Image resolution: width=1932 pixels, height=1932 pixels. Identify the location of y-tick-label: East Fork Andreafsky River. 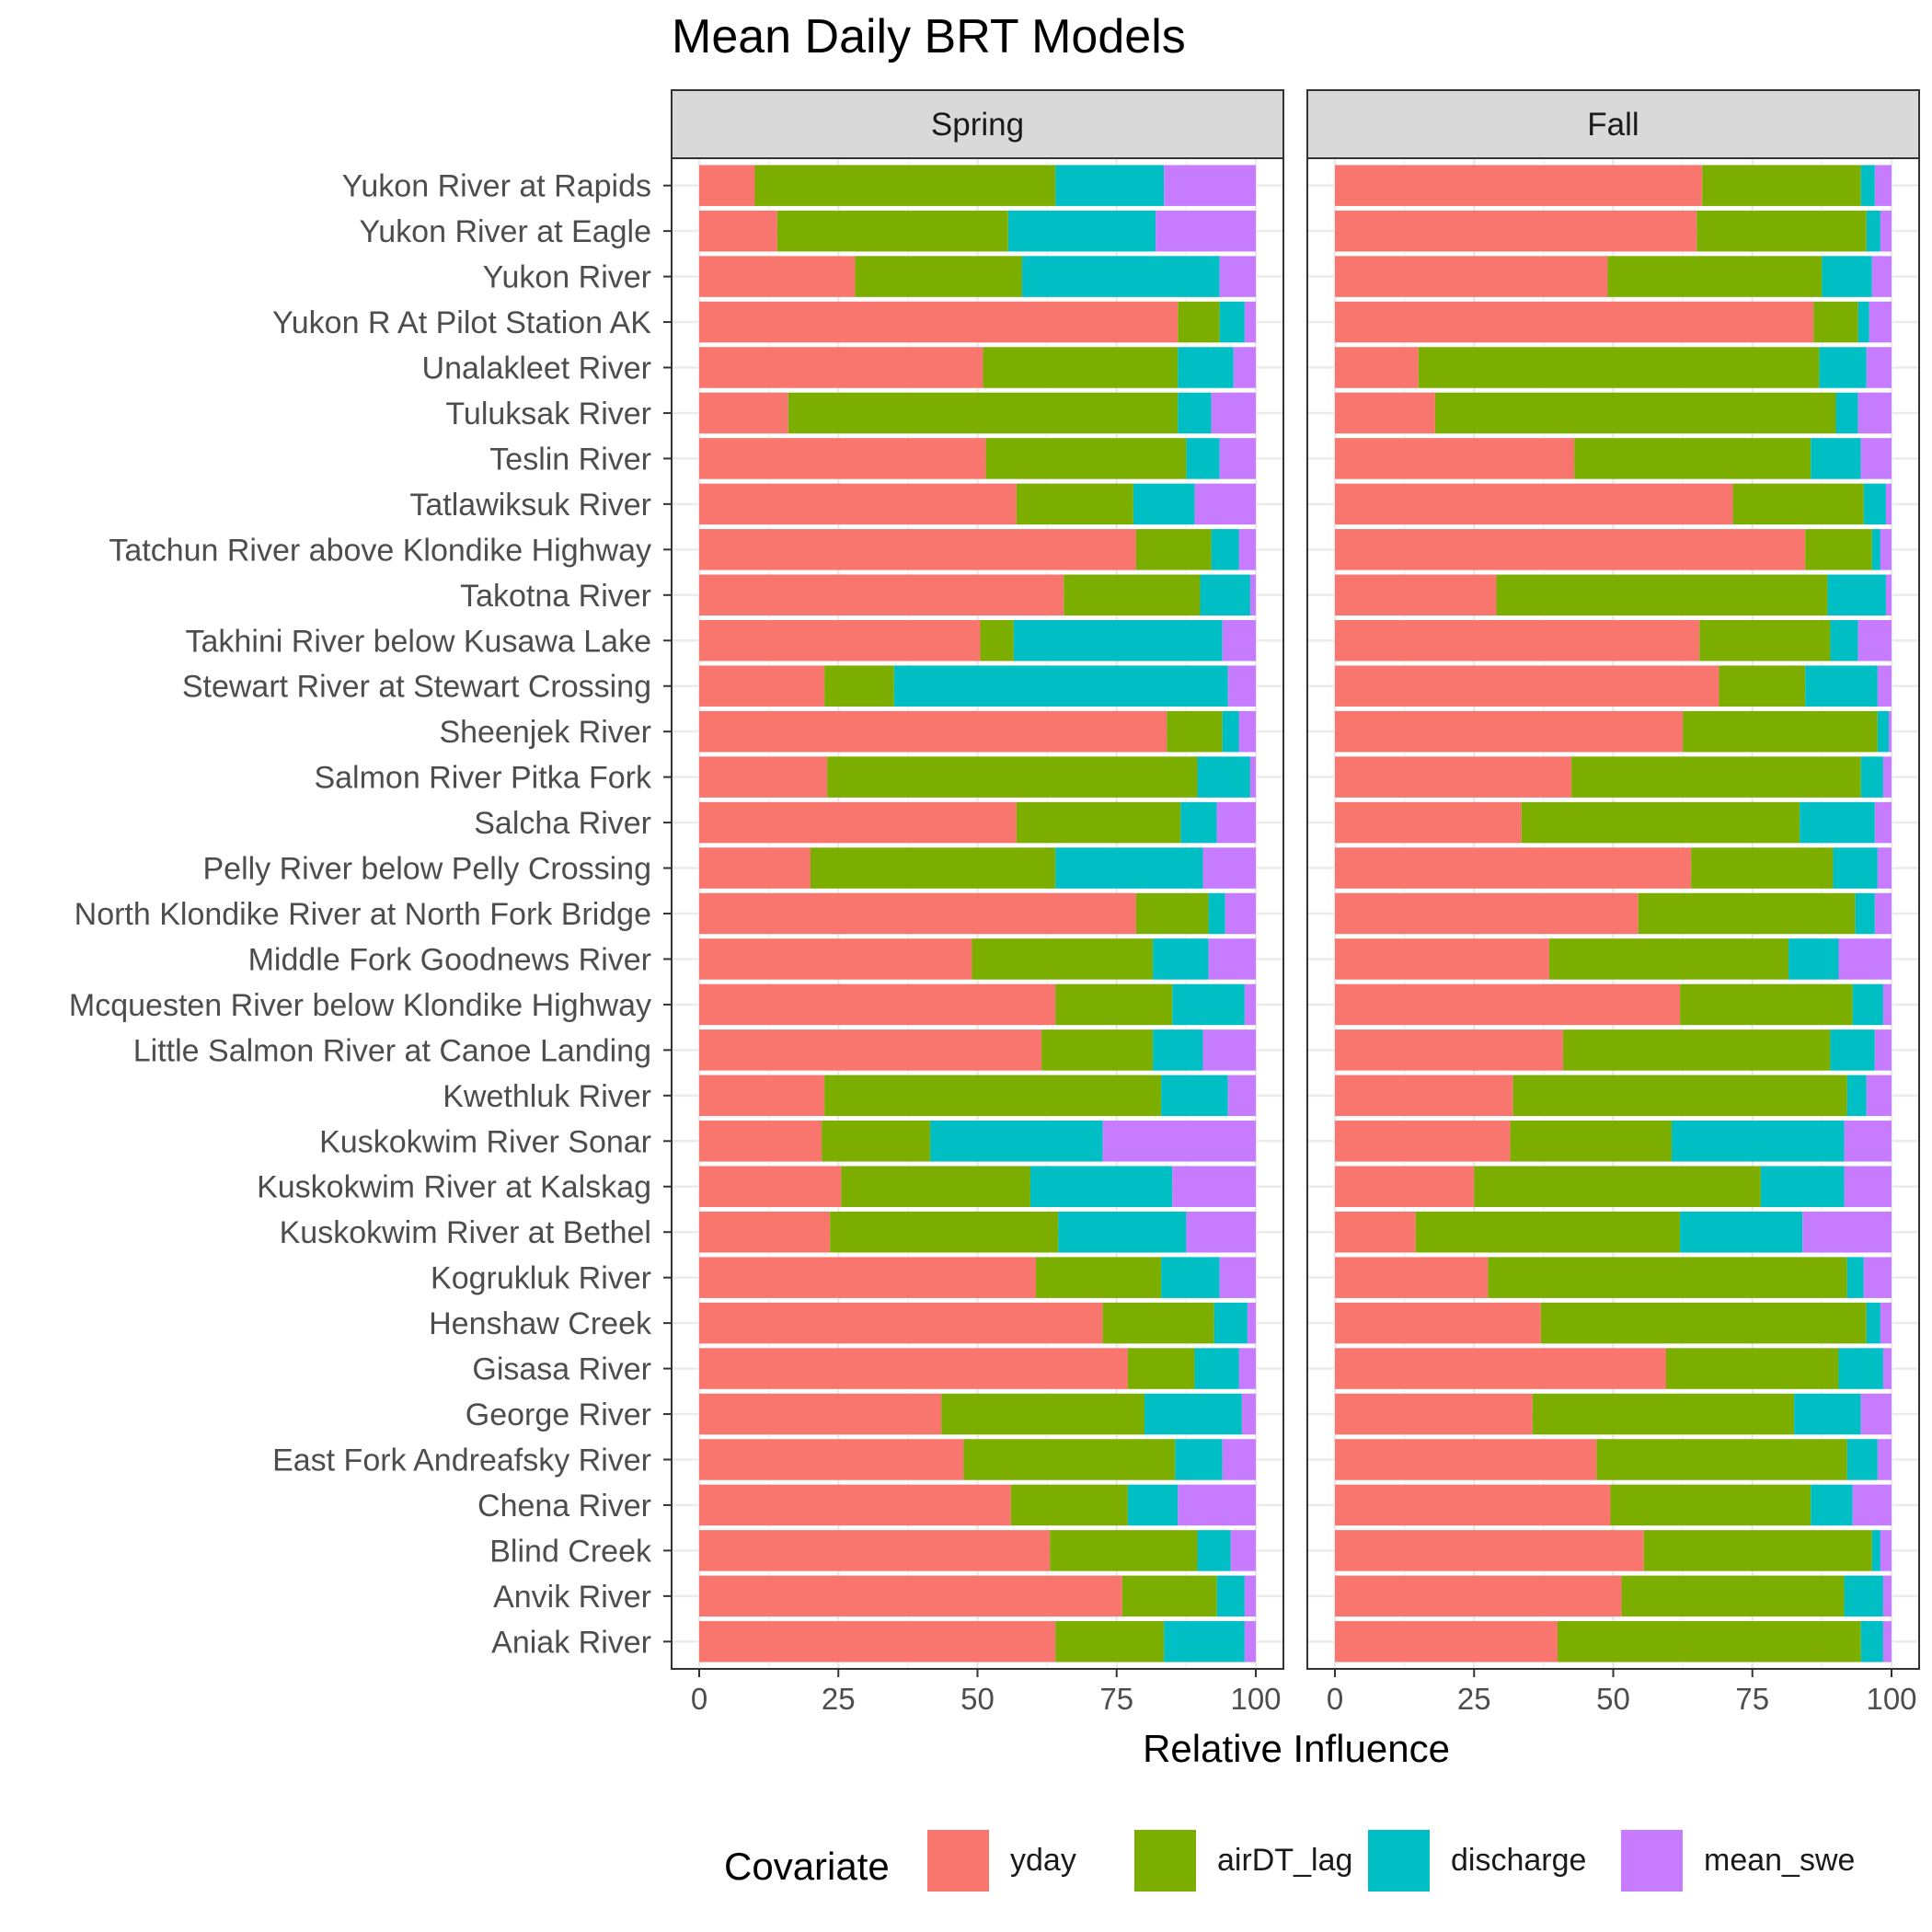
(461, 1460).